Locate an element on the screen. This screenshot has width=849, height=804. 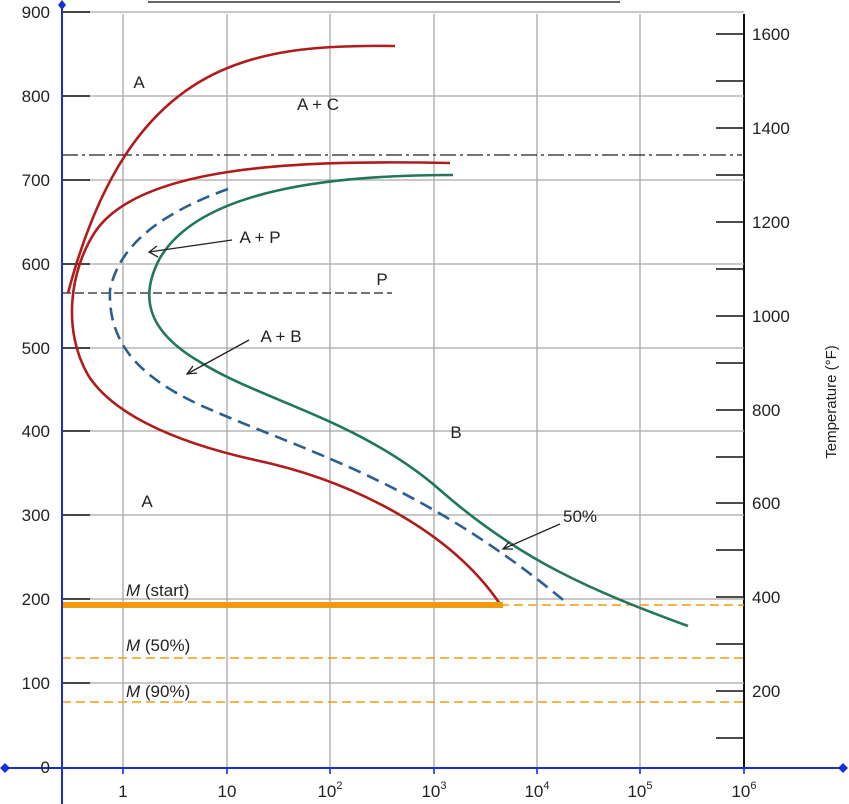
left-tick-600: 600 is located at coordinates (36, 264).